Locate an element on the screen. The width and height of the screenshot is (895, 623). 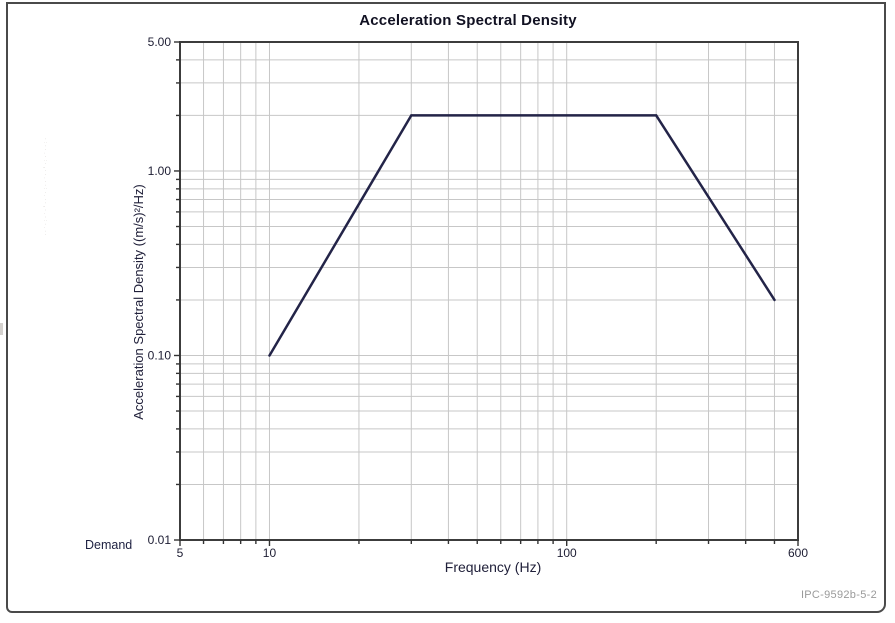
y-tick-label: 0.01 is located at coordinates (160, 540).